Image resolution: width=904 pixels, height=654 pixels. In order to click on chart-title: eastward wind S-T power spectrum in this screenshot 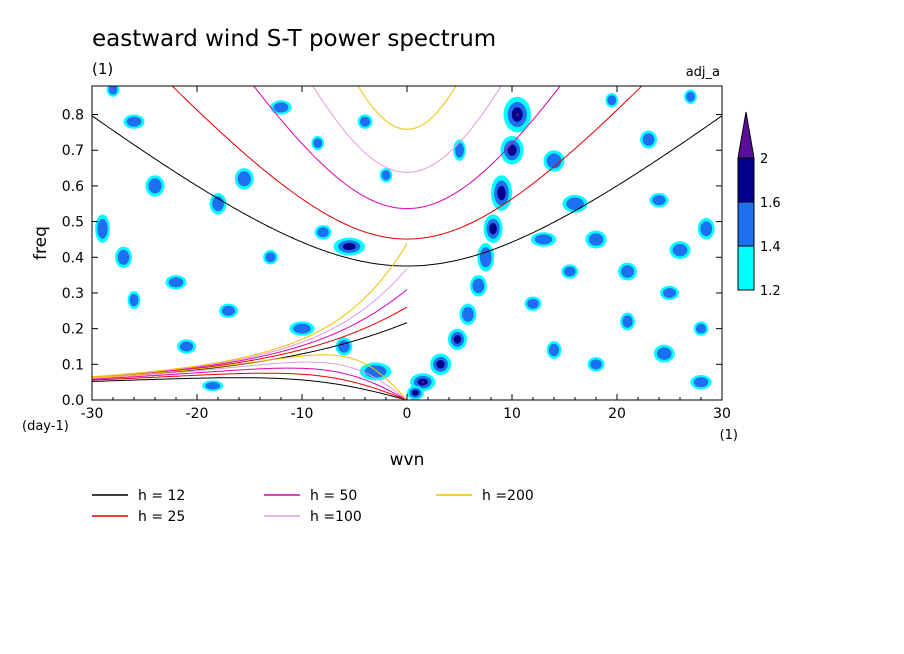, I will do `click(294, 39)`.